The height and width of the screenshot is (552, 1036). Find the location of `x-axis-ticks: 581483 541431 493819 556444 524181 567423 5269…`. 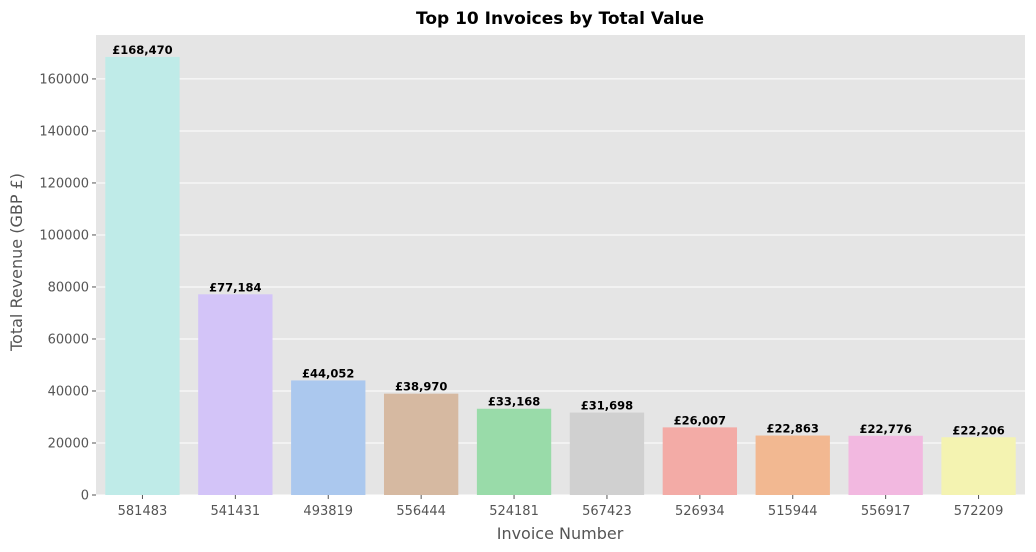

x-axis-ticks: 581483 541431 493819 556444 524181 567423 5269… is located at coordinates (561, 507).